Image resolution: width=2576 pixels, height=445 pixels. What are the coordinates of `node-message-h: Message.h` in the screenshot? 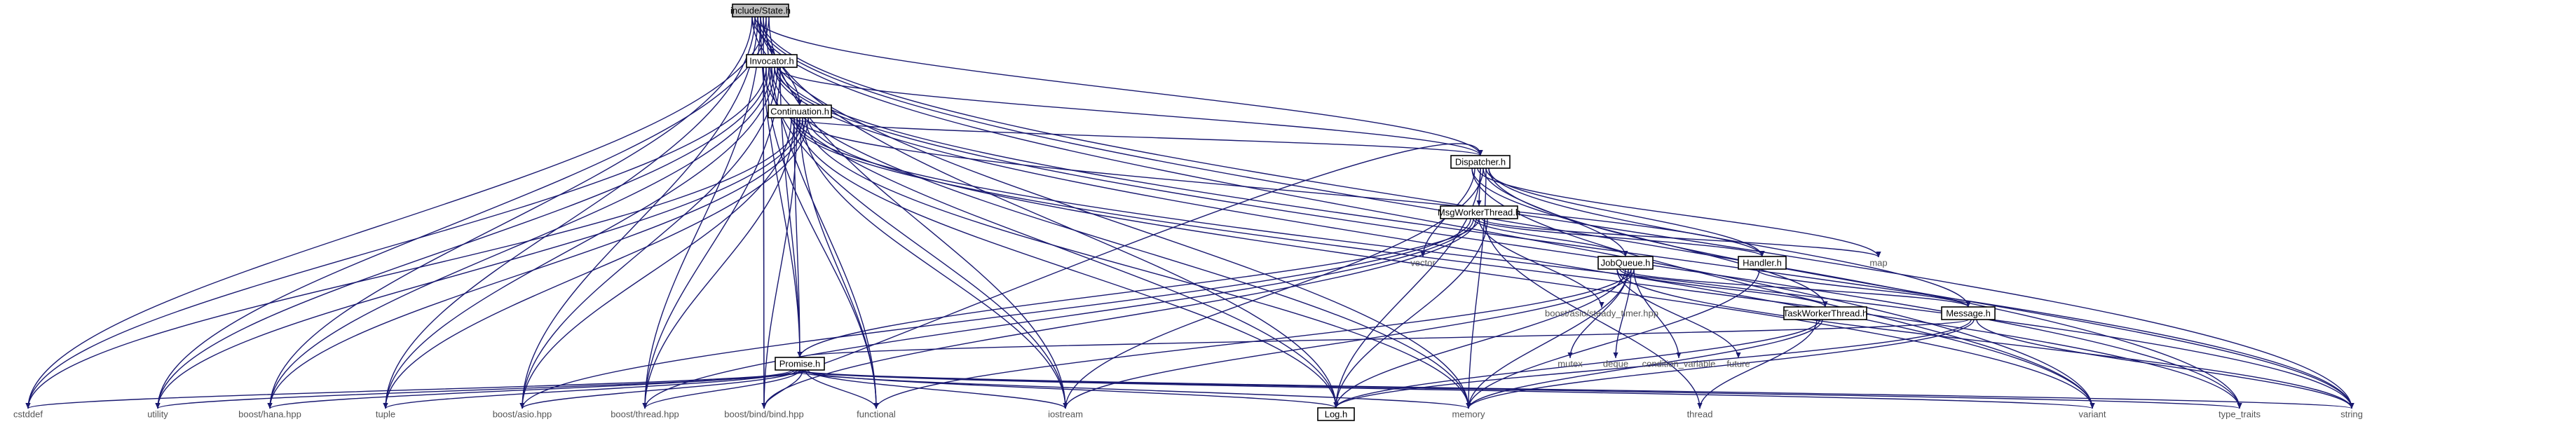 It's located at (1968, 313).